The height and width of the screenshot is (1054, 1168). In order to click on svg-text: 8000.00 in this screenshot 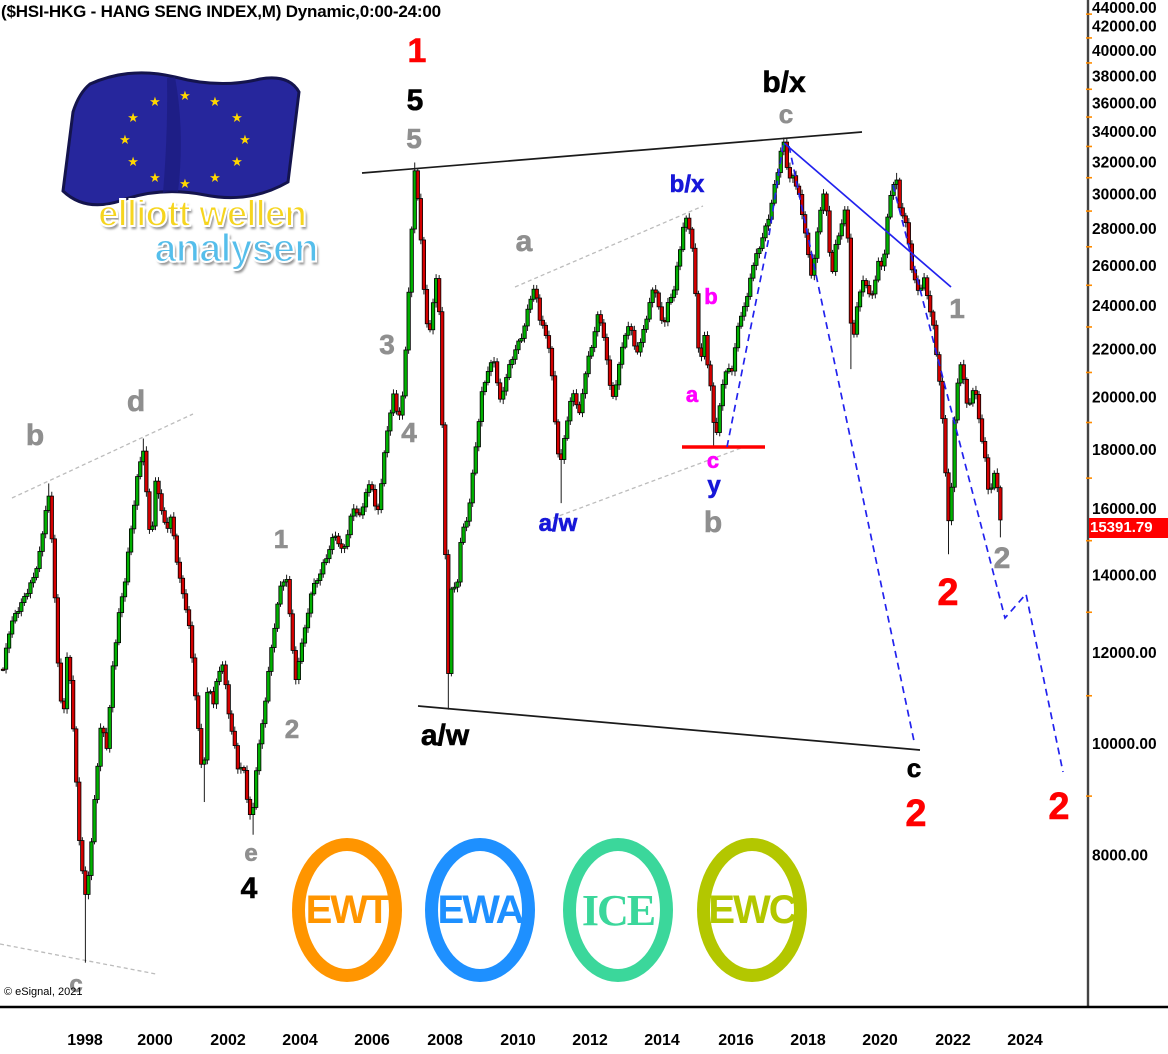, I will do `click(1120, 856)`.